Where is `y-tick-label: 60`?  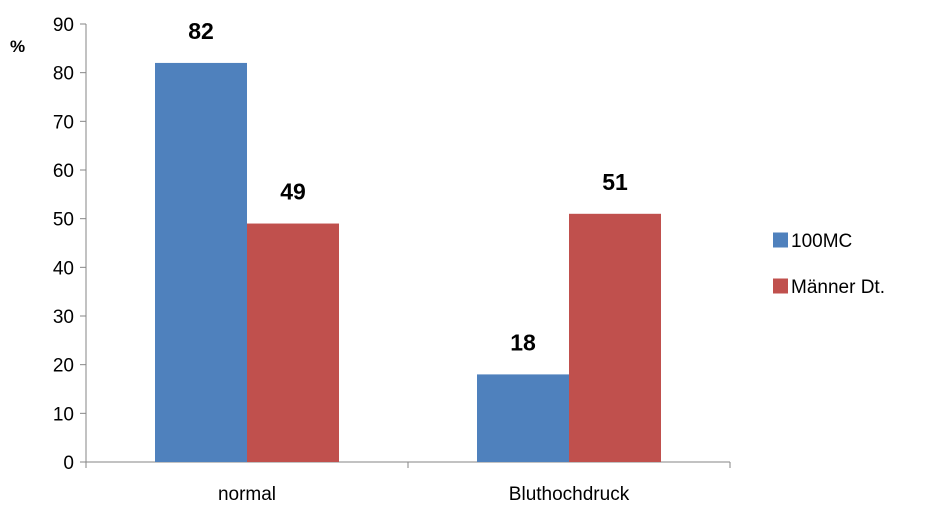
y-tick-label: 60 is located at coordinates (63, 171).